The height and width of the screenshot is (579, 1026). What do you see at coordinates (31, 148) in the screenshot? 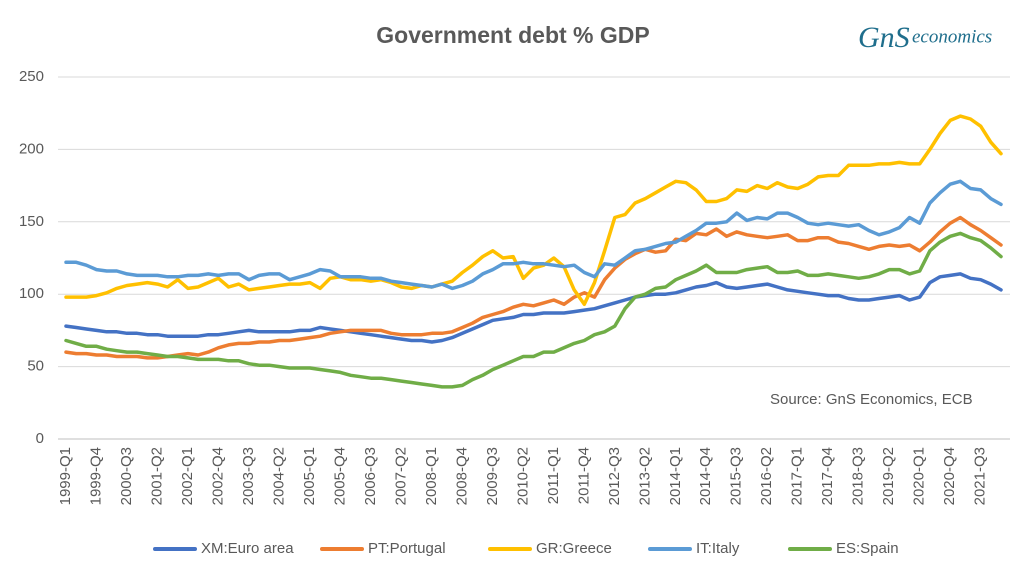
I see `y-tick-label: 200` at bounding box center [31, 148].